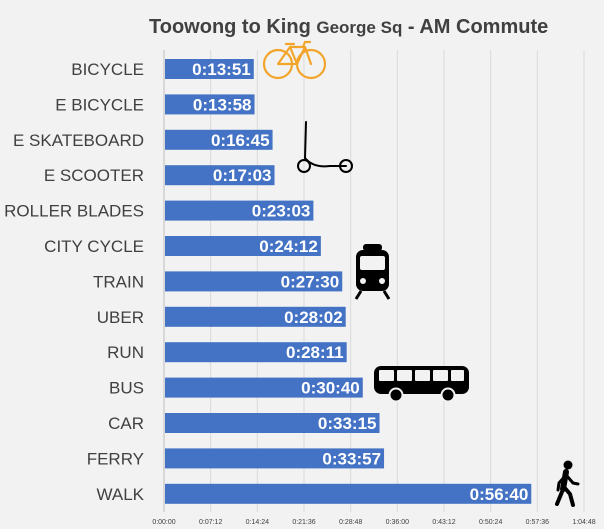 Image resolution: width=604 pixels, height=529 pixels. Describe the element at coordinates (351, 458) in the screenshot. I see `value-label: 0:33:57` at that location.